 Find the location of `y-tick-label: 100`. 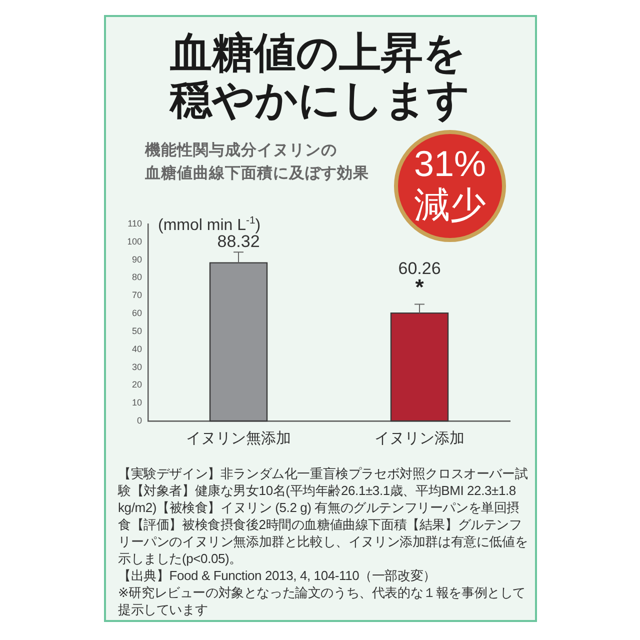

y-tick-label: 100 is located at coordinates (134, 241).